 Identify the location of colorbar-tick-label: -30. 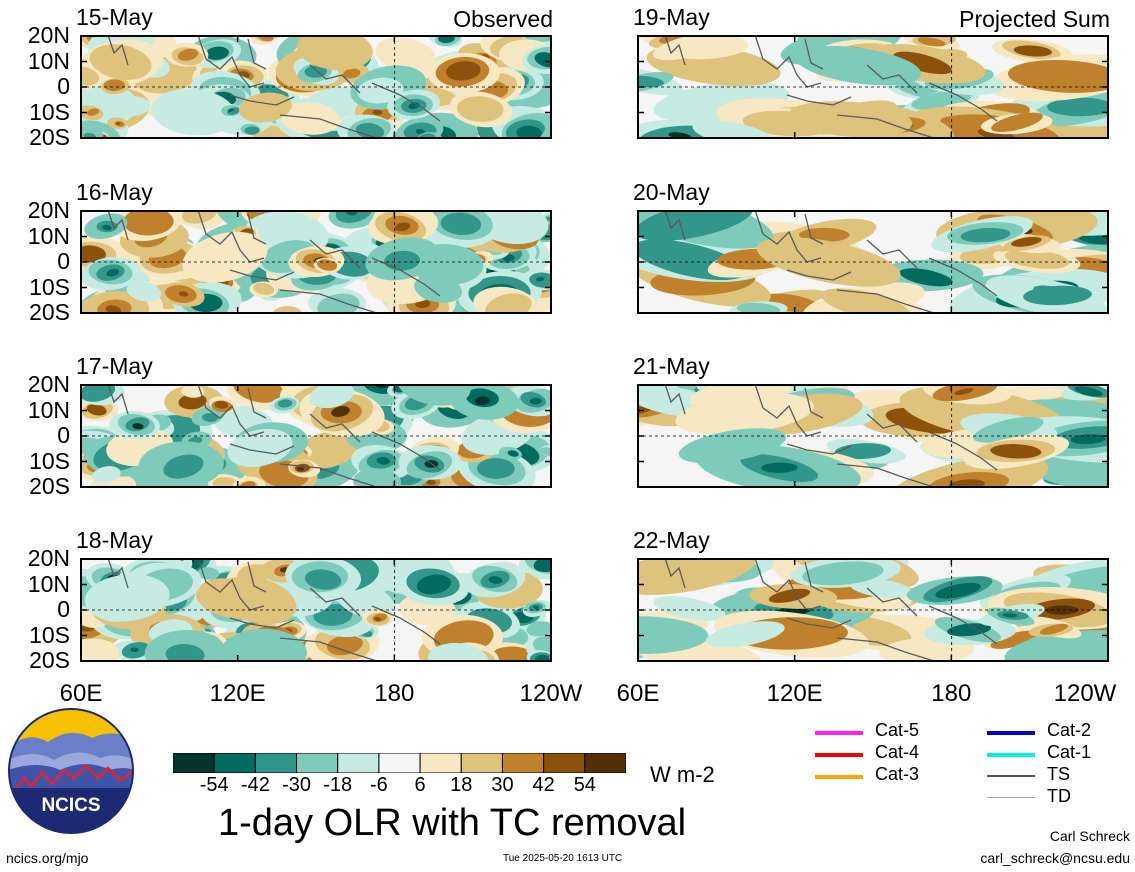
(296, 785).